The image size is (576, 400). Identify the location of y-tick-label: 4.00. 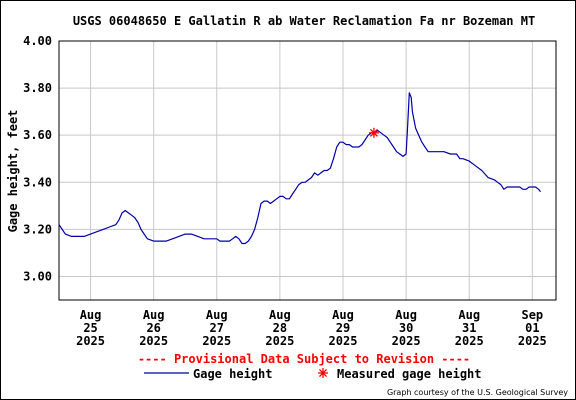
(37, 41).